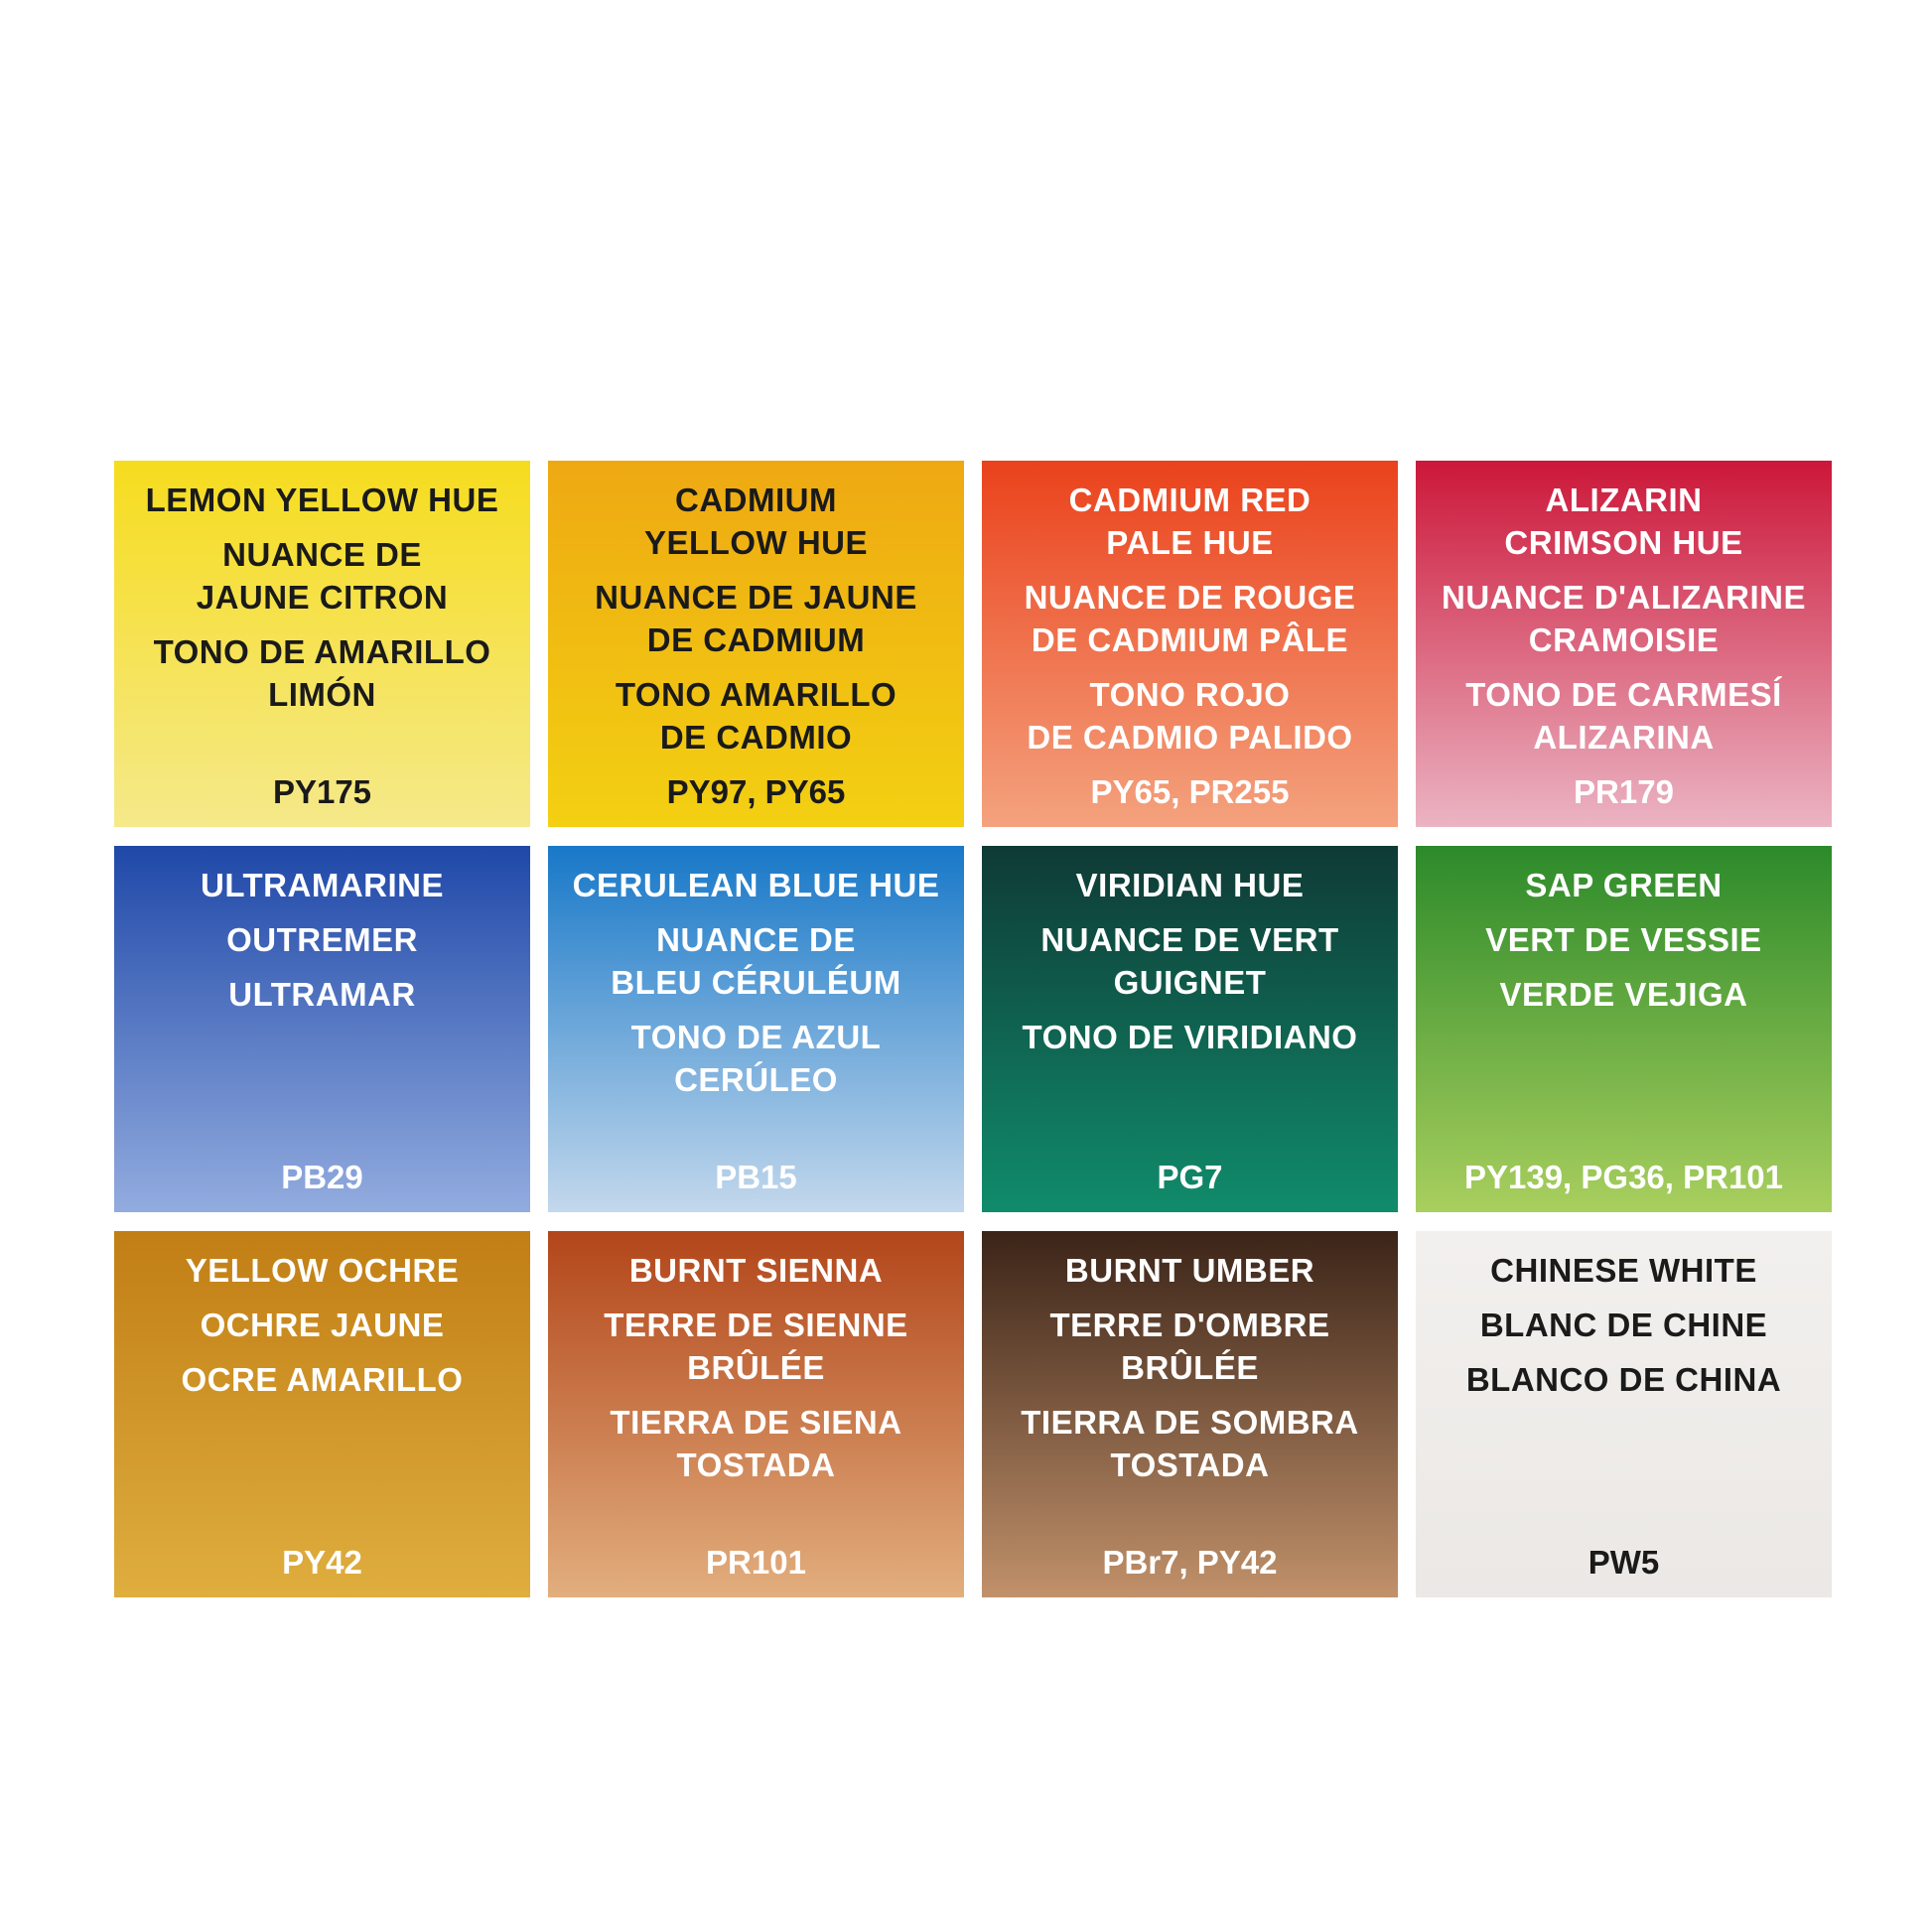 The image size is (1932, 1932). What do you see at coordinates (322, 651) in the screenshot?
I see `label-line: TONO DE AMARILLO` at bounding box center [322, 651].